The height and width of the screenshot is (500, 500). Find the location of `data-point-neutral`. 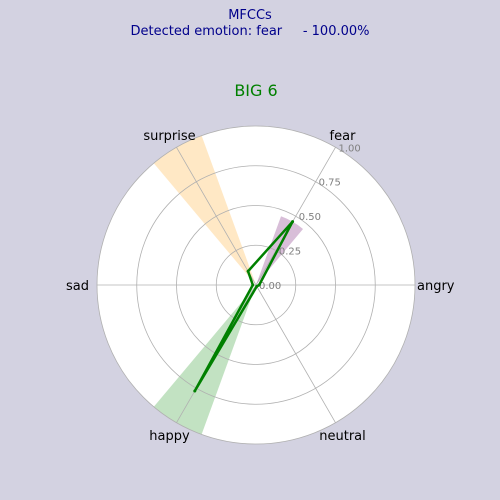

data-point-neutral is located at coordinates (257, 286).